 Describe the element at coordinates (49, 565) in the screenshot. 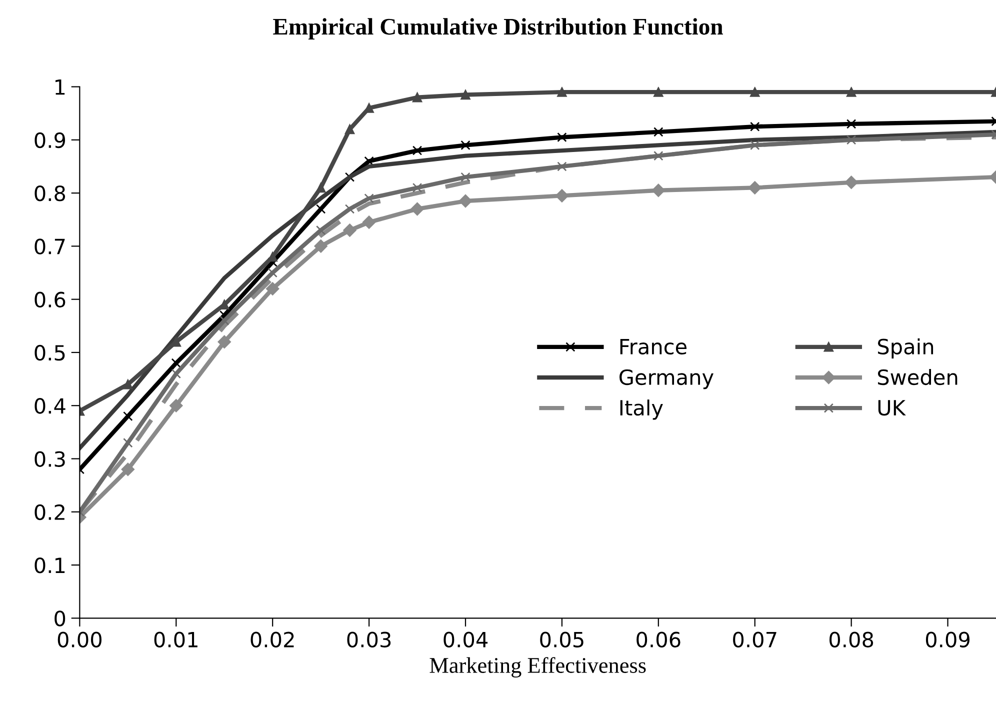

I see `y-tick-label: 0.1` at that location.